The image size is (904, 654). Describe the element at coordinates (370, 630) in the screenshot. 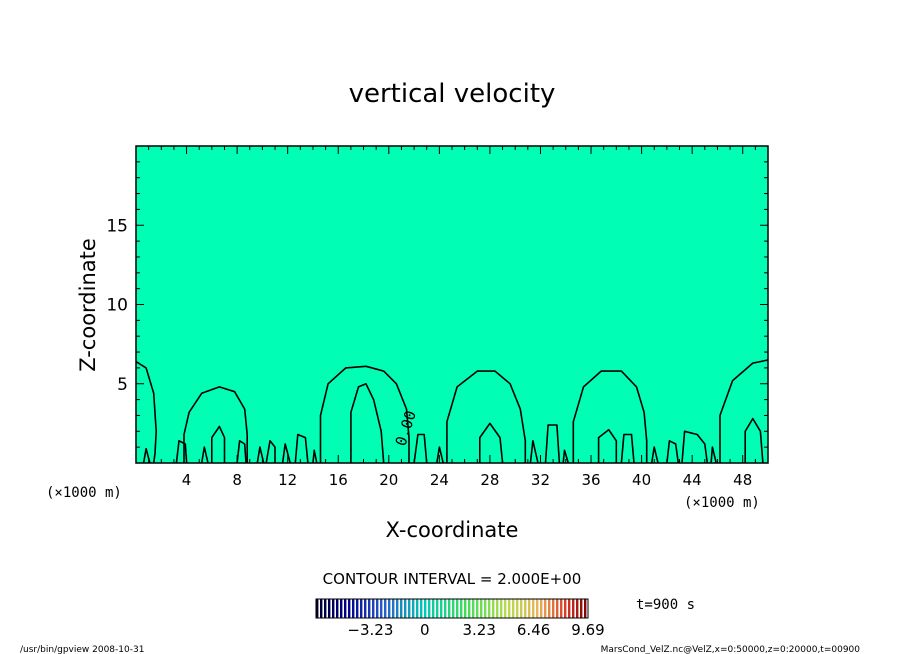

I see `colorbar-tick-label: −3.23` at that location.